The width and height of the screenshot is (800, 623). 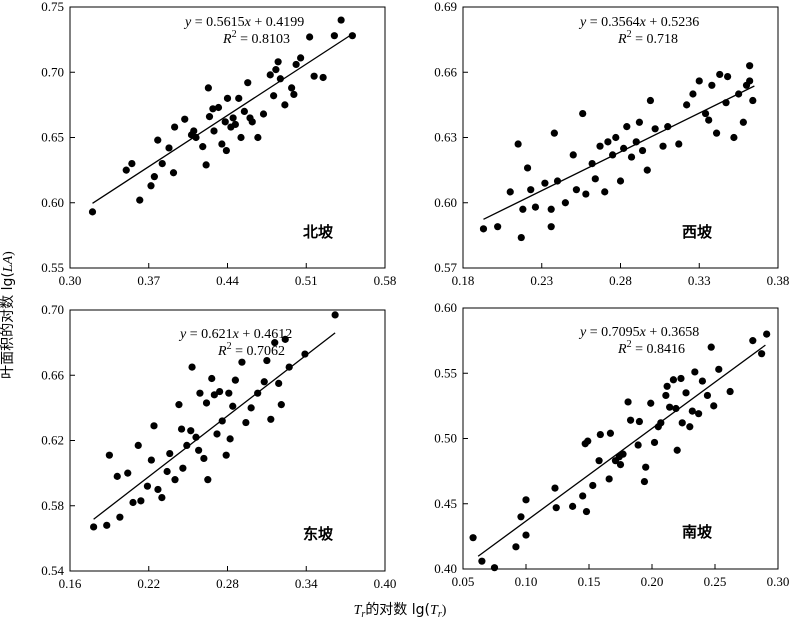 I want to click on x-axis-title: Tr的对数 lg(Tr), so click(x=400, y=611).